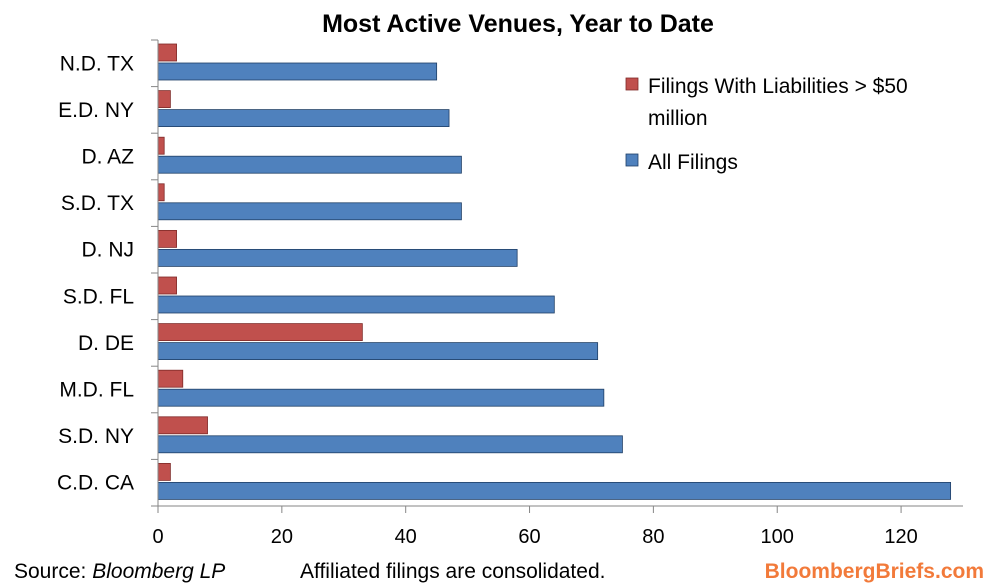 The image size is (1000, 587). I want to click on x-axis-ticks: 0 20 40 60 80 100 120, so click(535, 527).